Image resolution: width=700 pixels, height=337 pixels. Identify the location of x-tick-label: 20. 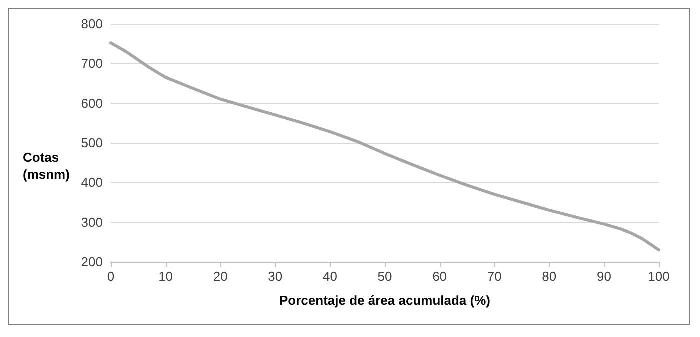
(220, 276).